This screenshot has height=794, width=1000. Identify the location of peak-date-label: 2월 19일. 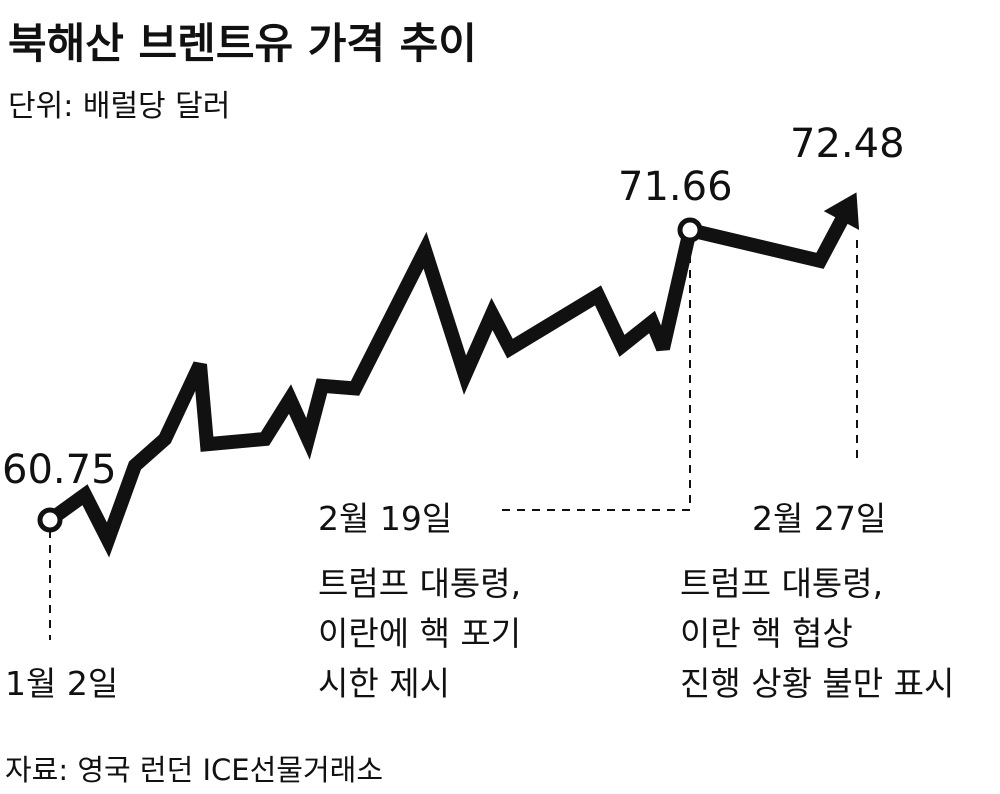
(385, 518).